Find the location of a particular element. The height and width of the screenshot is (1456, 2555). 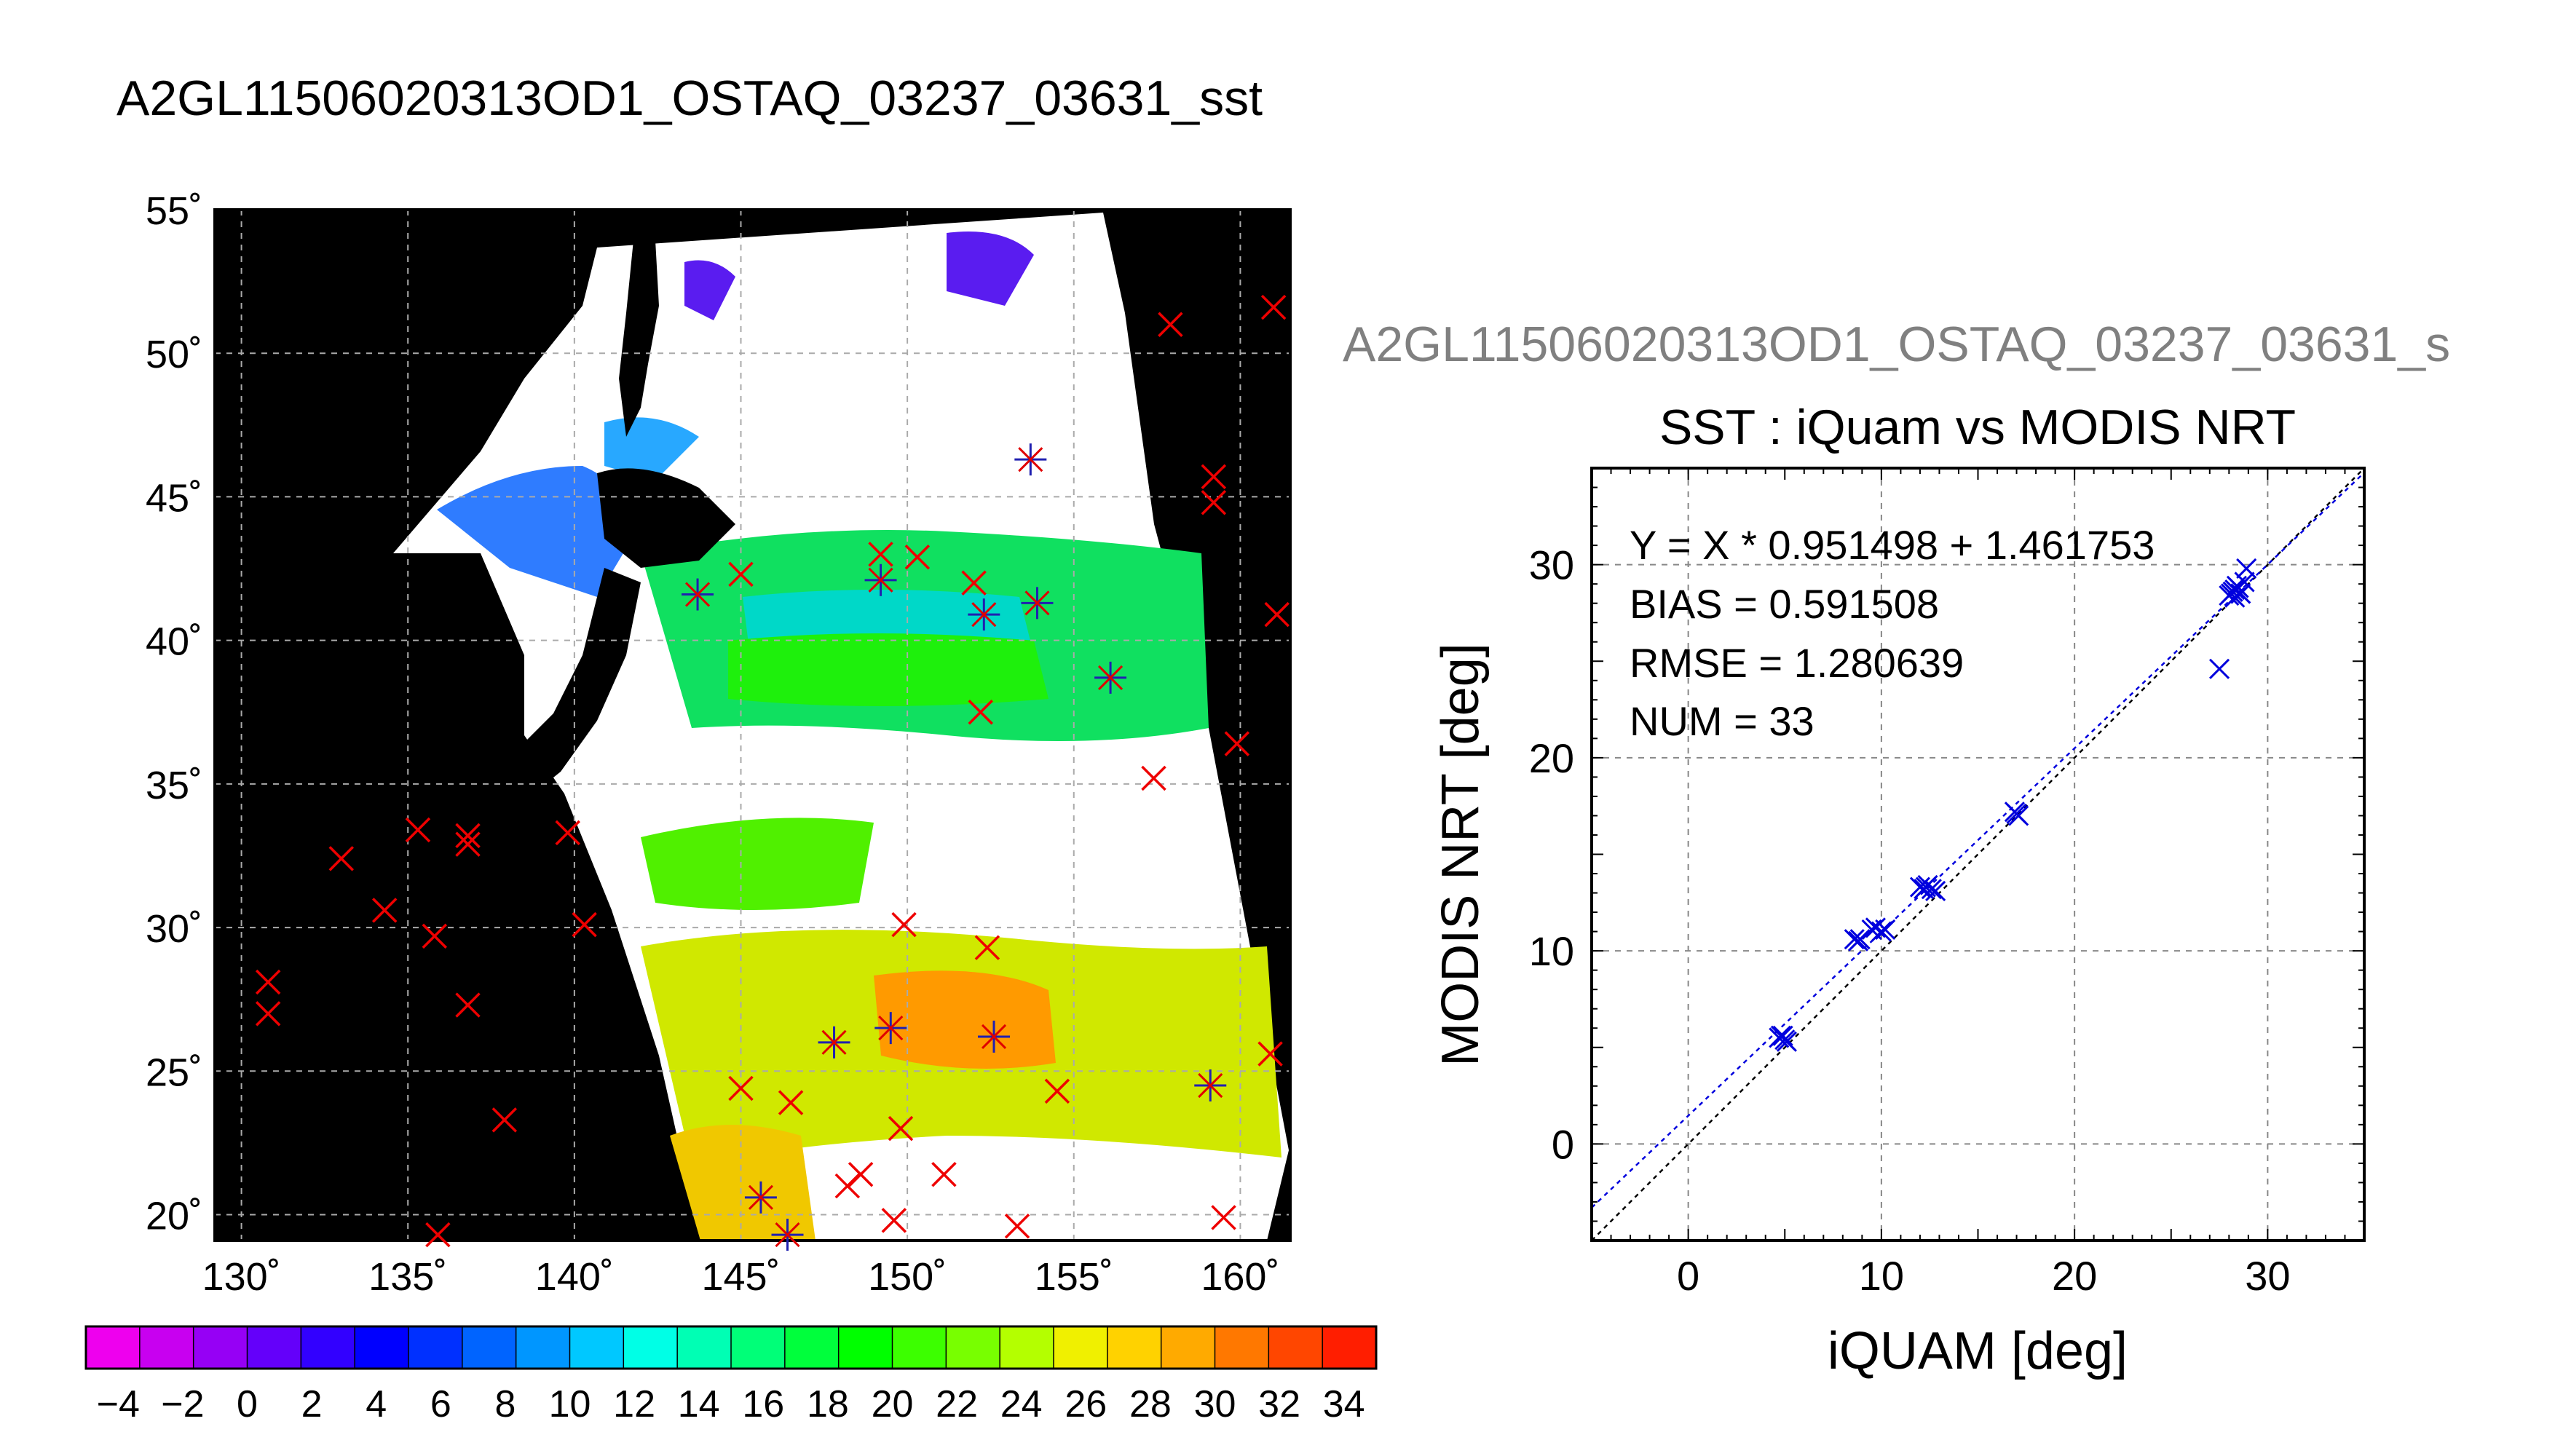

colorbar: −4 −2 0 2 4 6 8 10 12 14 16 18 20 22 24 26 28 30 32 34 is located at coordinates (731, 1375).